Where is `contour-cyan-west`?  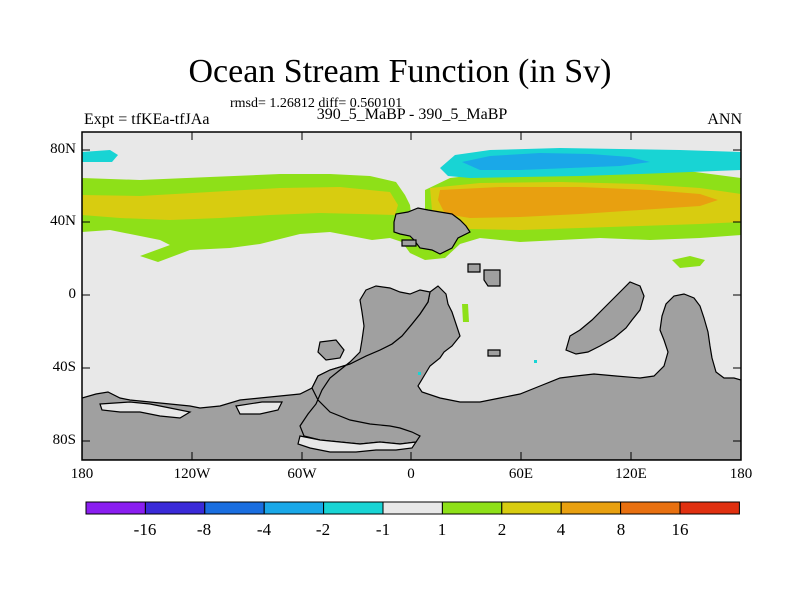
contour-cyan-west is located at coordinates (100, 156).